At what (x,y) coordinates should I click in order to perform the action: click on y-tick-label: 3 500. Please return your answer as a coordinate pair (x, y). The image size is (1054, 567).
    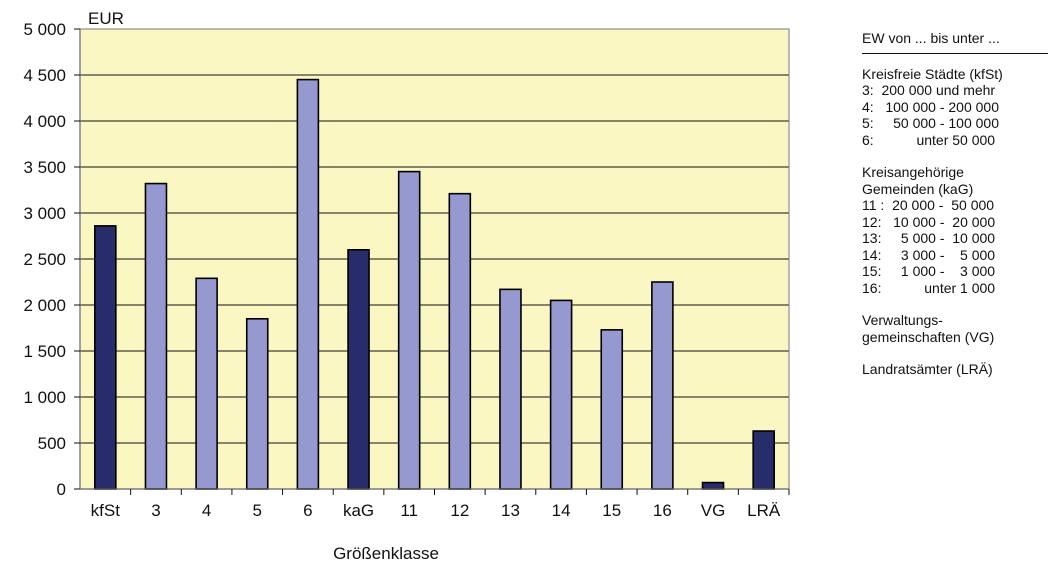
    Looking at the image, I should click on (44, 167).